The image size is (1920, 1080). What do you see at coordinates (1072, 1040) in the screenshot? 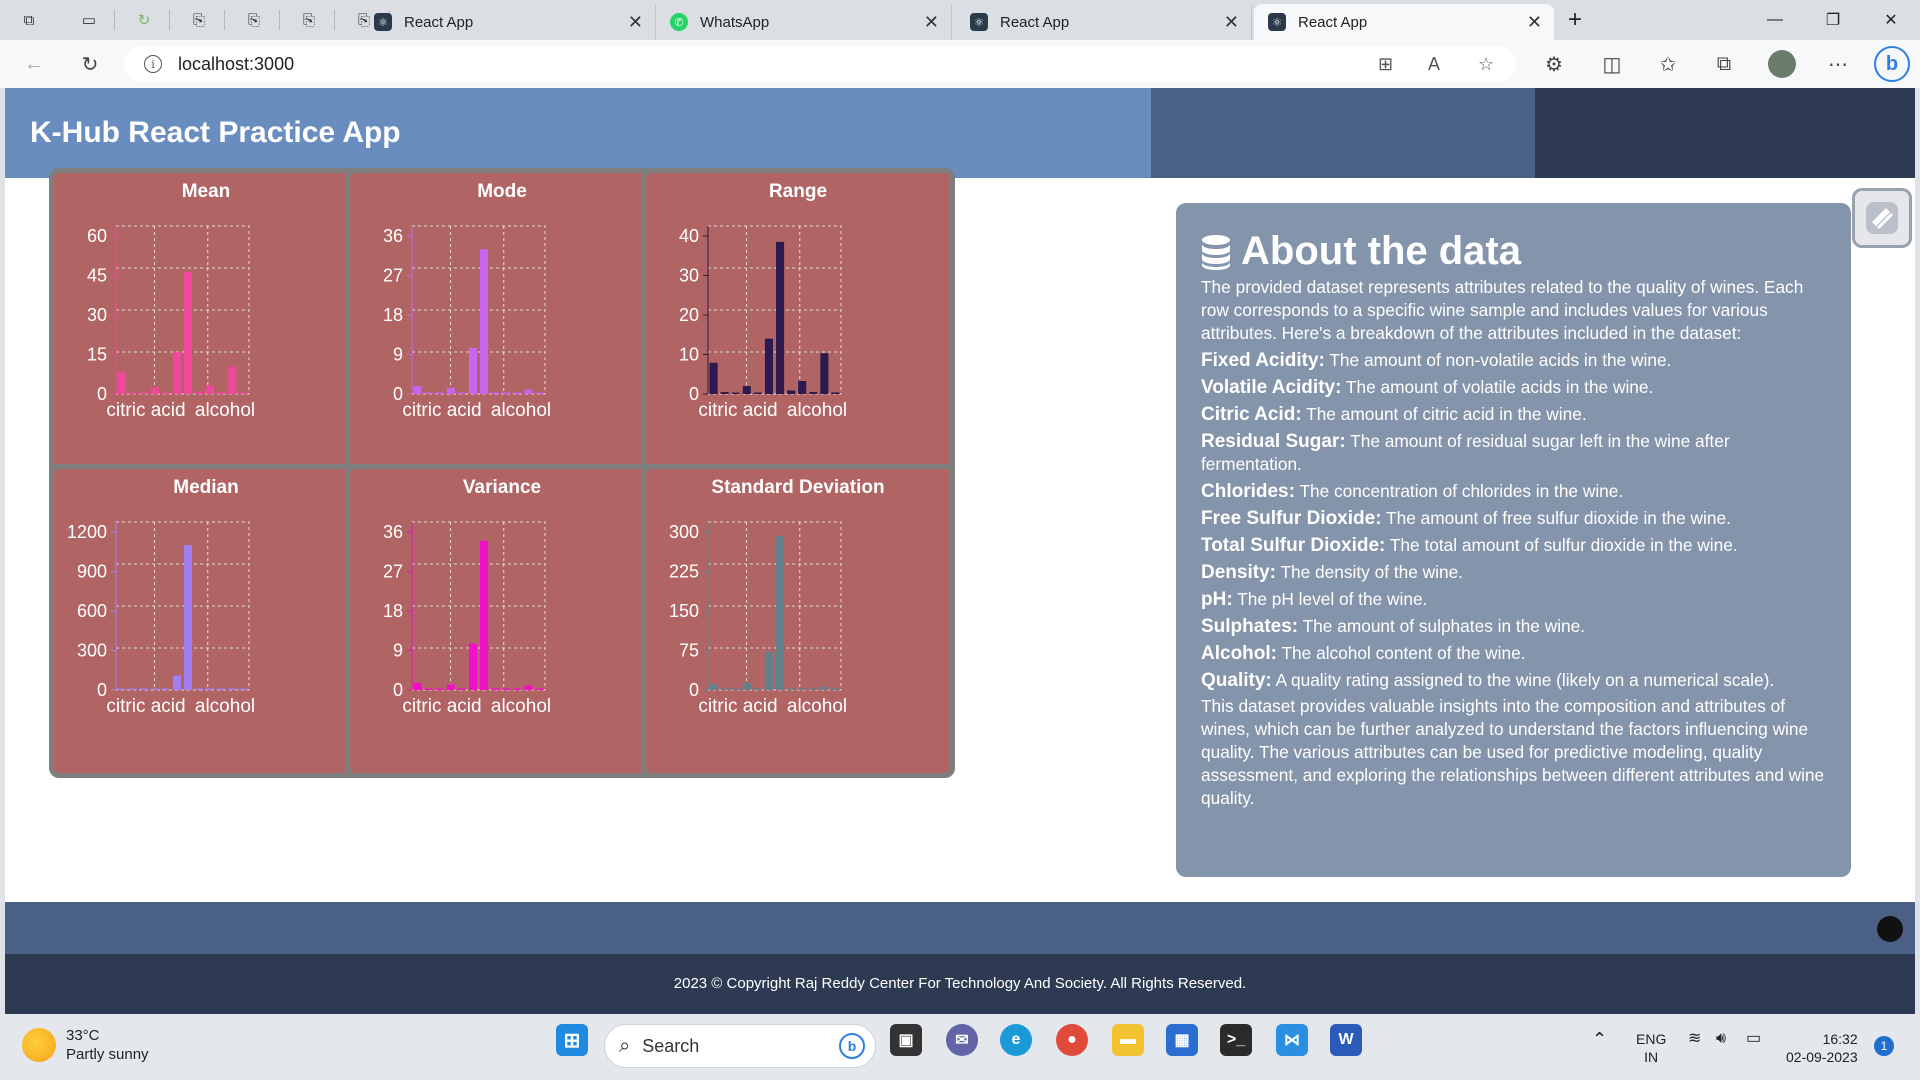
I see `chrome-icon: ●` at bounding box center [1072, 1040].